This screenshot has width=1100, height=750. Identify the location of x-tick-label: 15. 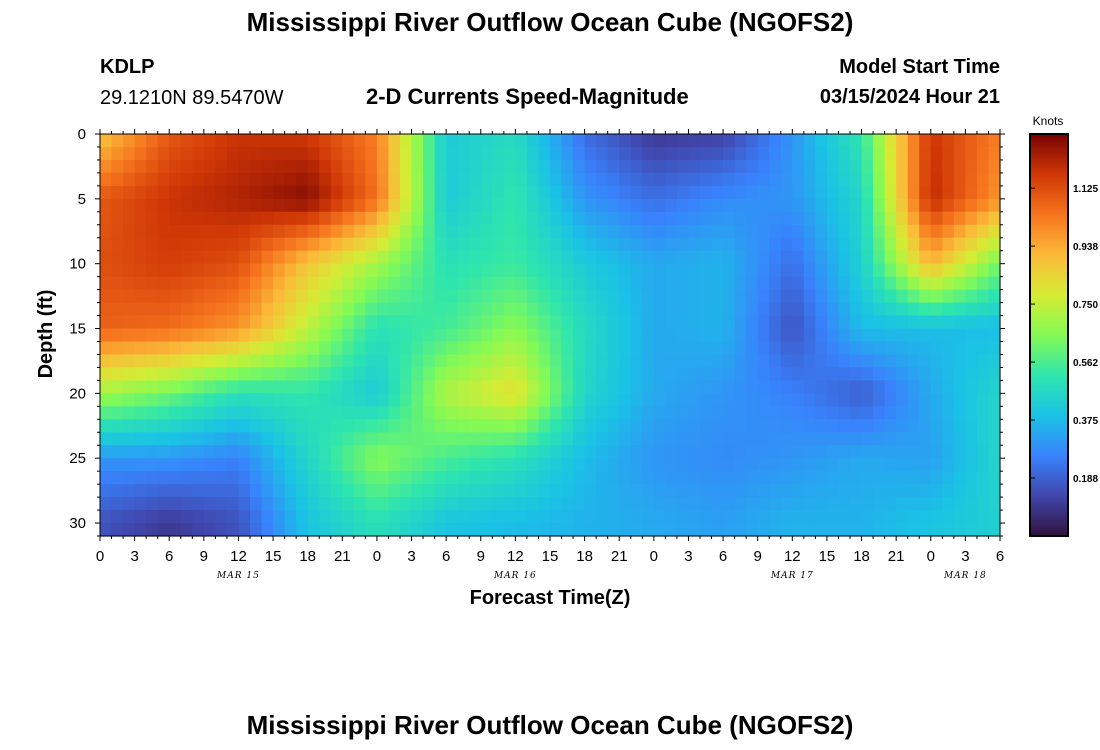
(273, 556).